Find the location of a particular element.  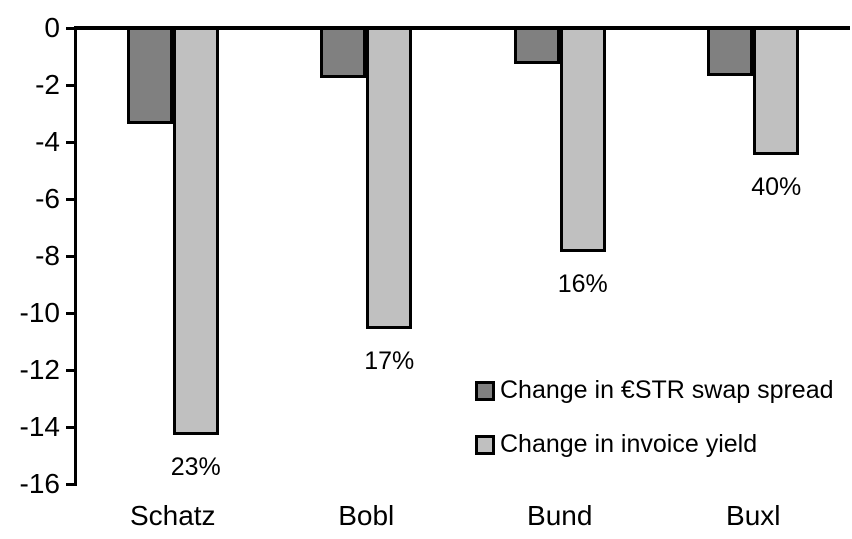

category-label-bobl: Bobl is located at coordinates (366, 515).